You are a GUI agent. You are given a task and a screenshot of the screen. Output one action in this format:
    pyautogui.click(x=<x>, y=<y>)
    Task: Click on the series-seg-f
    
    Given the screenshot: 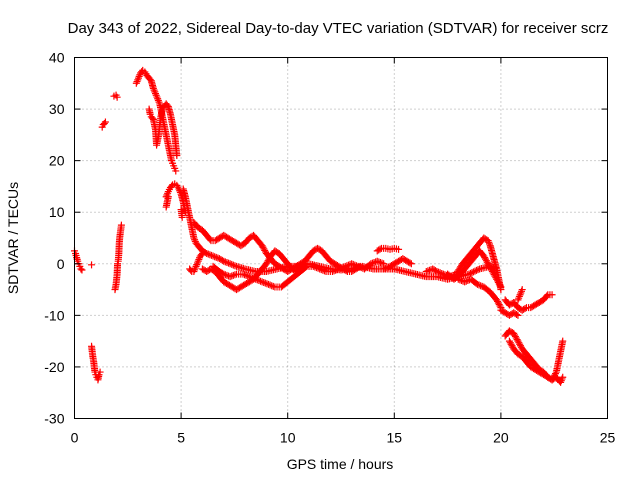 What is the action you would take?
    pyautogui.click(x=115, y=96)
    